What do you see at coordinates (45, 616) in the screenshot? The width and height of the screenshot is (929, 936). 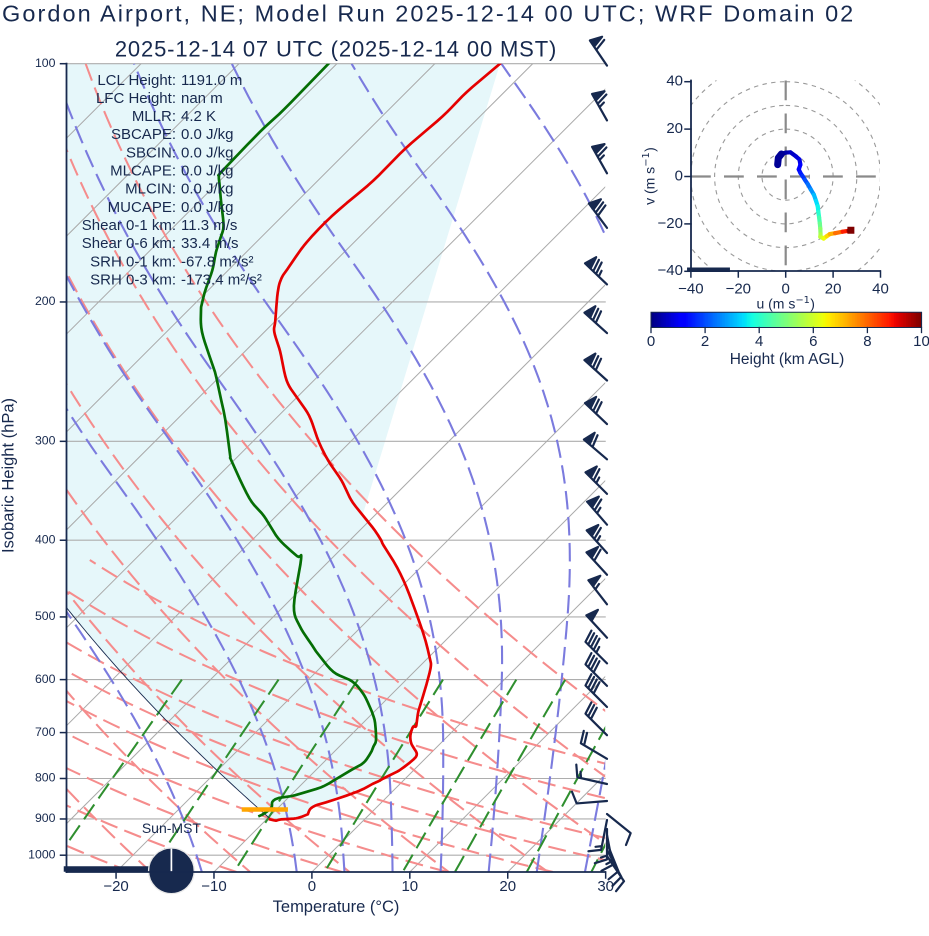 I see `svg-text: 500` at bounding box center [45, 616].